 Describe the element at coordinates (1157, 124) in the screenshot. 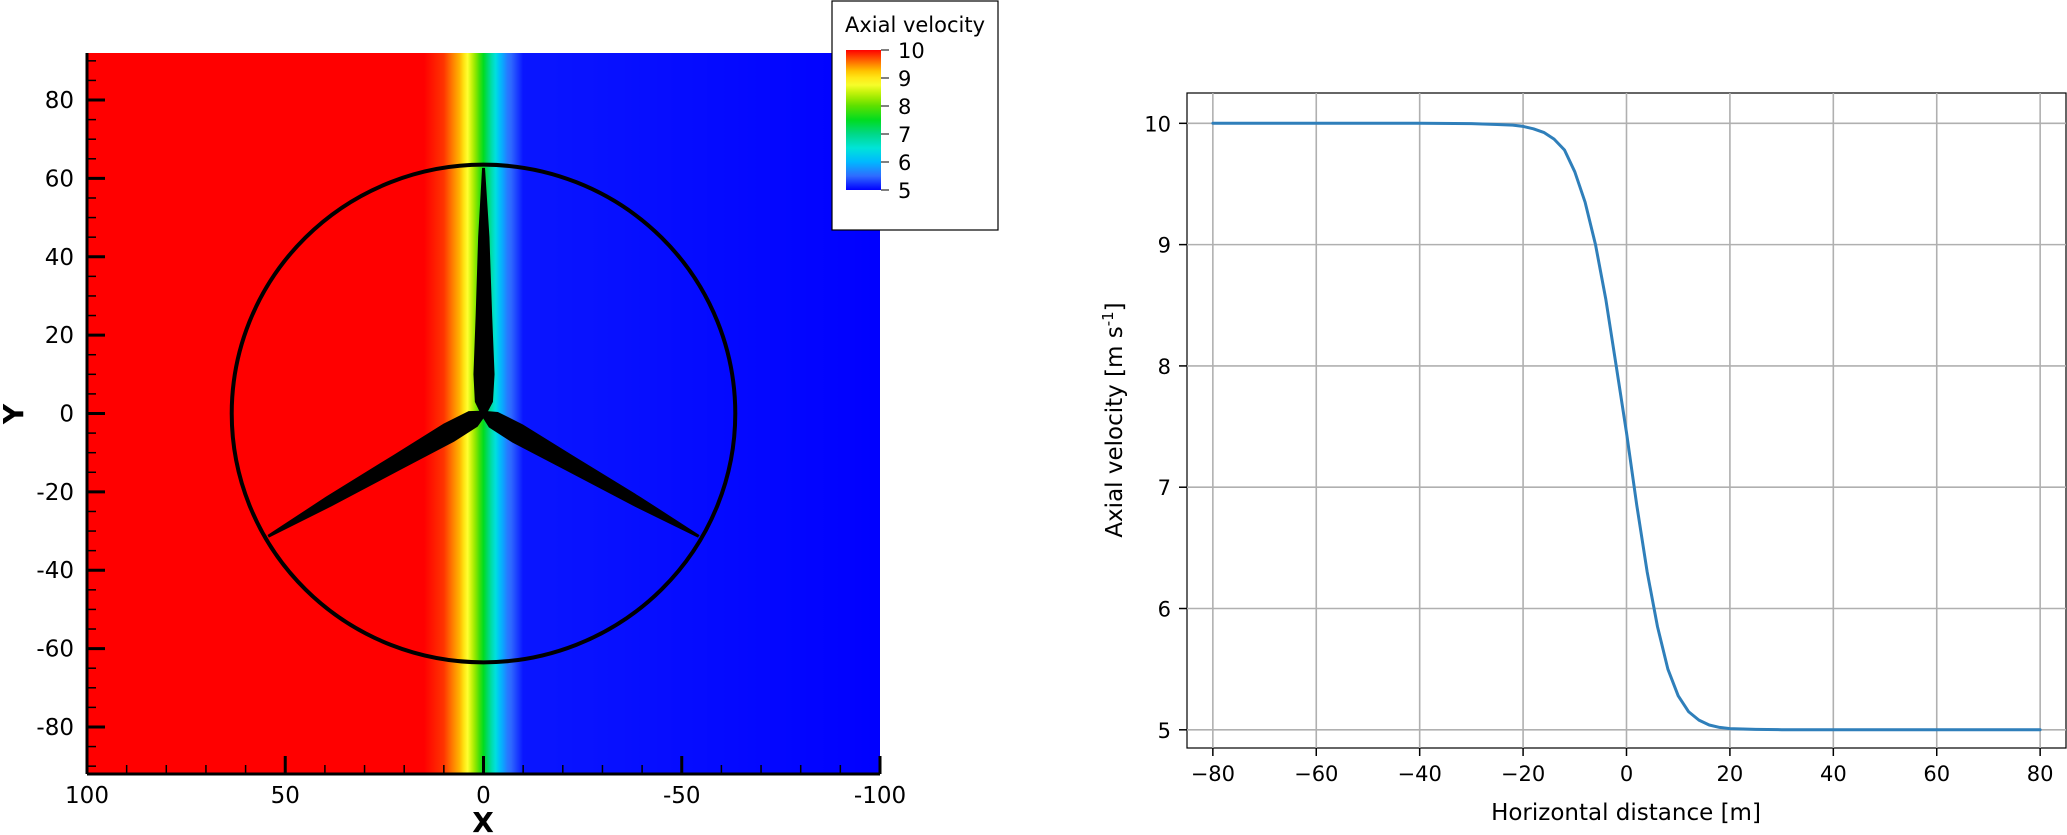

I see `right-y-tick-label: 10` at that location.